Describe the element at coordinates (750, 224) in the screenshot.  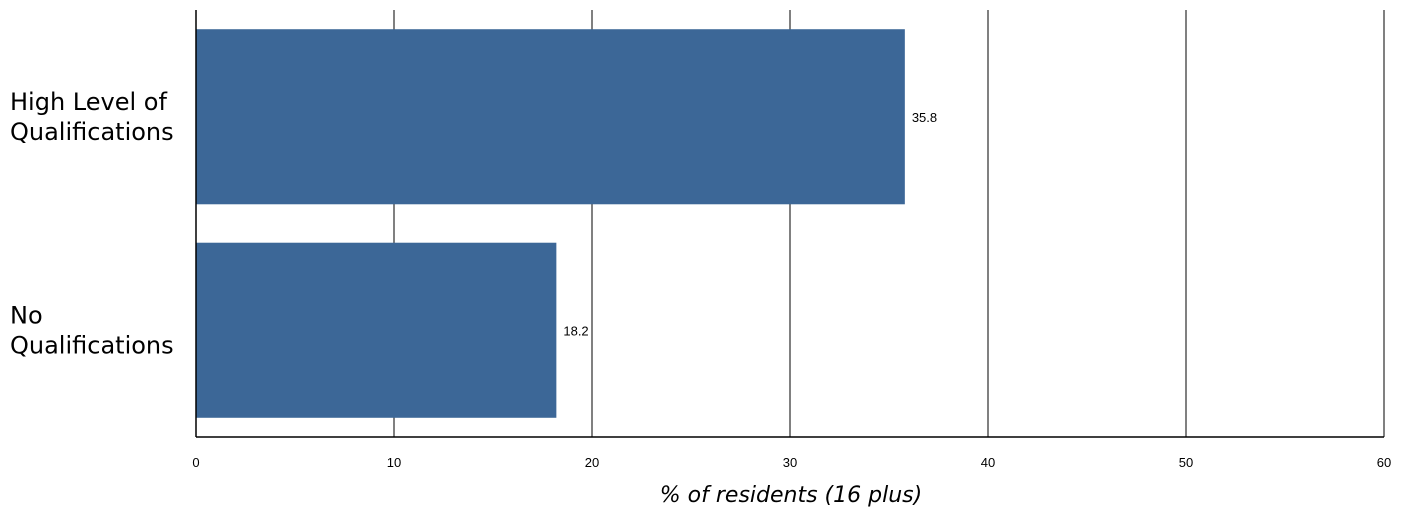
I see `data-labels: 35.8 18.2` at that location.